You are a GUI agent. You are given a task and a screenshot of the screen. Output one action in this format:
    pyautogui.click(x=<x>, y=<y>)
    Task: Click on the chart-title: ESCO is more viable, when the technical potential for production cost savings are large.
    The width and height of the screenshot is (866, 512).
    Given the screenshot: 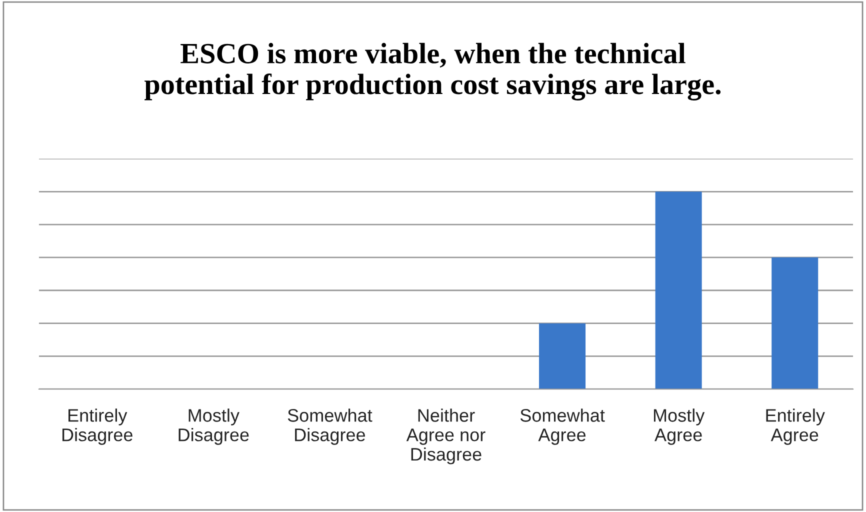 What is the action you would take?
    pyautogui.click(x=432, y=71)
    